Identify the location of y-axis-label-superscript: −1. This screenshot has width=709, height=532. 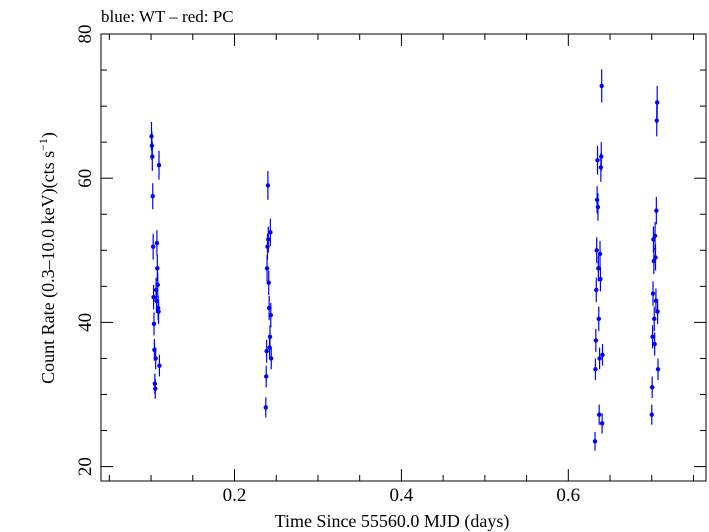
(43, 144).